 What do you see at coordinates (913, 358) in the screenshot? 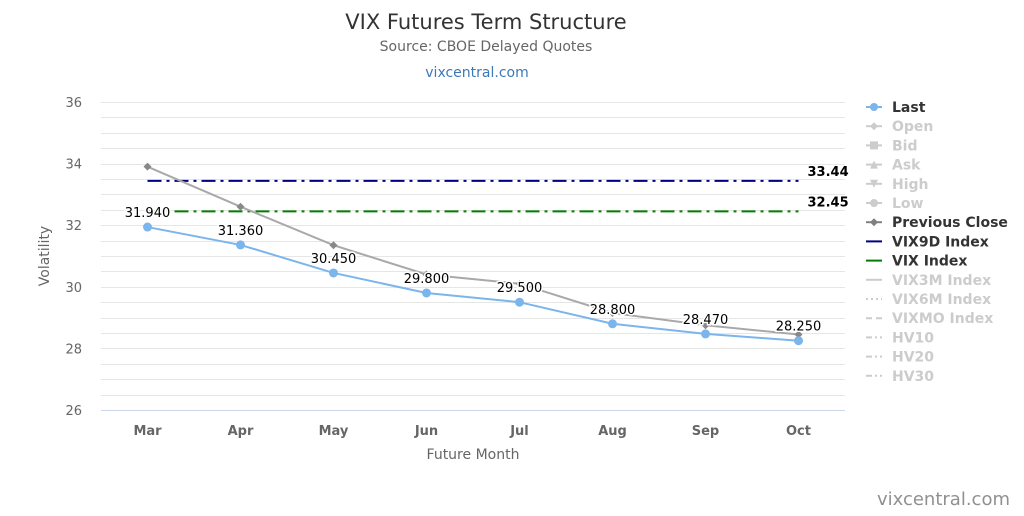
I see `legend-label: HV20` at bounding box center [913, 358].